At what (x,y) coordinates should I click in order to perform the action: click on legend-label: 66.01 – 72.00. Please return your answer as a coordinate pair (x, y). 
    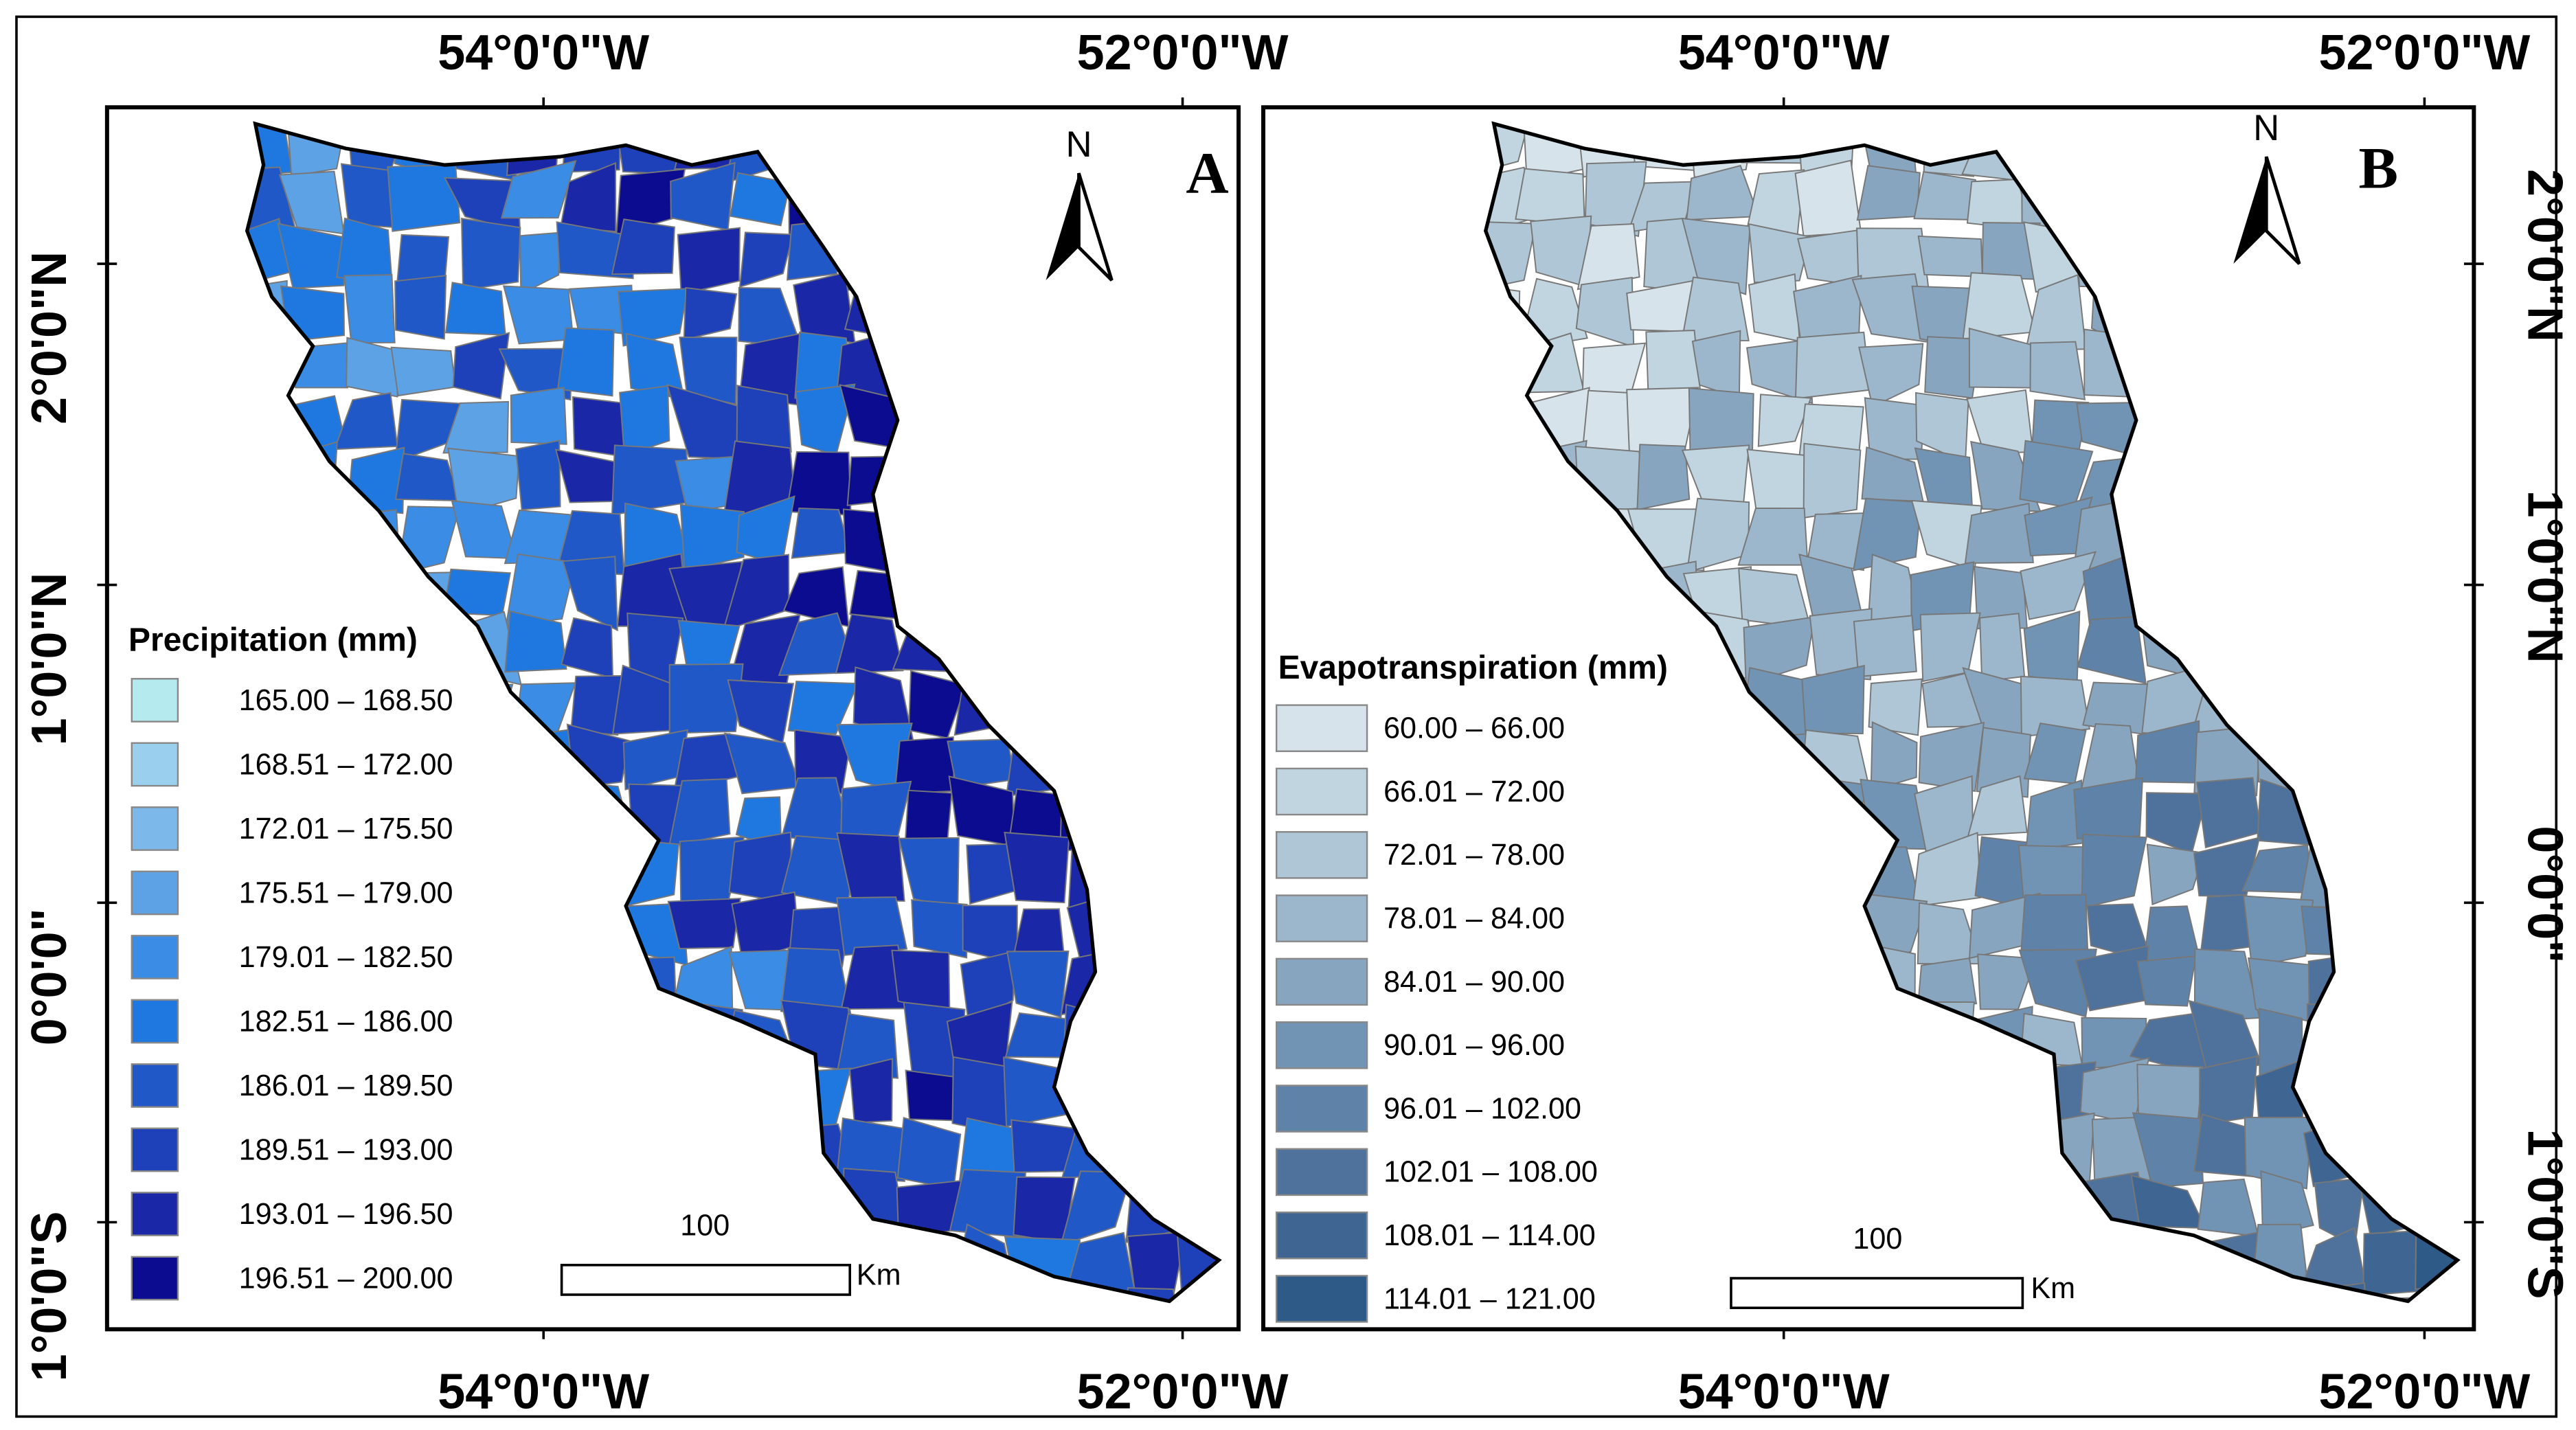
    Looking at the image, I should click on (1474, 791).